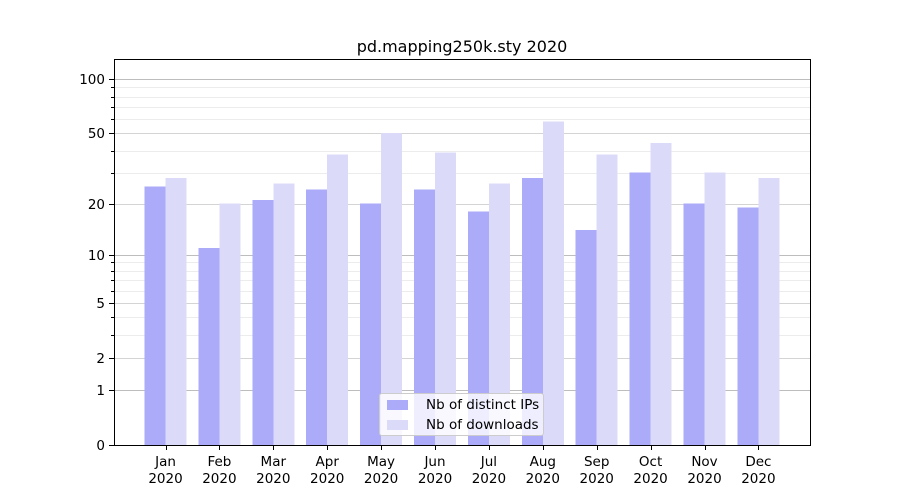 Image resolution: width=900 pixels, height=500 pixels. Describe the element at coordinates (338, 299) in the screenshot. I see `bar-downloads-apr` at that location.